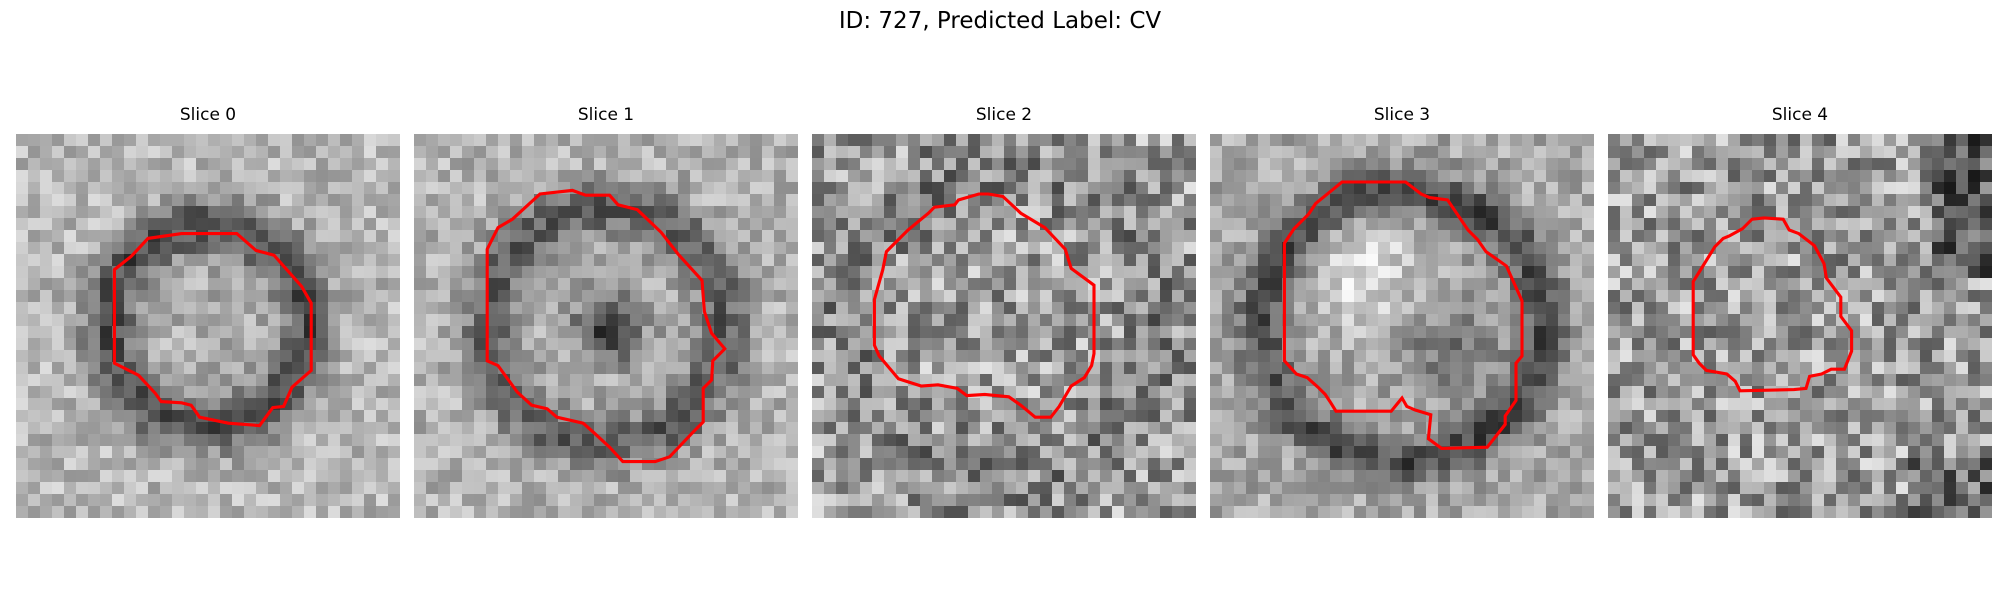  What do you see at coordinates (1004, 115) in the screenshot?
I see `panel-title-slice-2: Slice 2` at bounding box center [1004, 115].